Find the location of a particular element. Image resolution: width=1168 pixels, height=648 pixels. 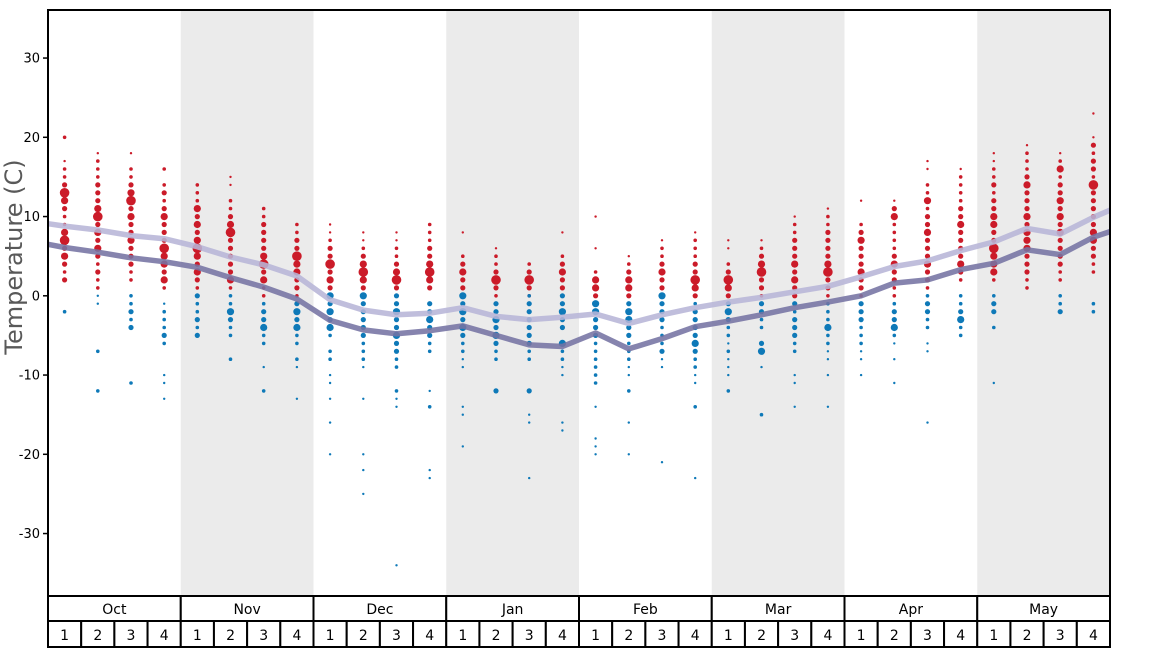

week-label: 4 is located at coordinates (960, 636).